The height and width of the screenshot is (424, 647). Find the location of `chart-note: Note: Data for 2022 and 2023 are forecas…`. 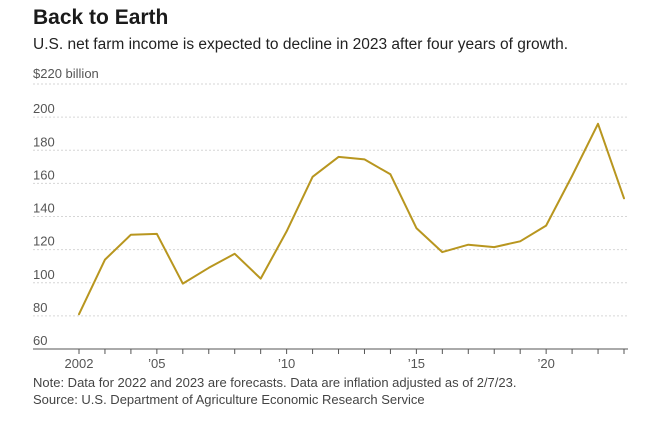

chart-note: Note: Data for 2022 and 2023 are forecas… is located at coordinates (275, 382).